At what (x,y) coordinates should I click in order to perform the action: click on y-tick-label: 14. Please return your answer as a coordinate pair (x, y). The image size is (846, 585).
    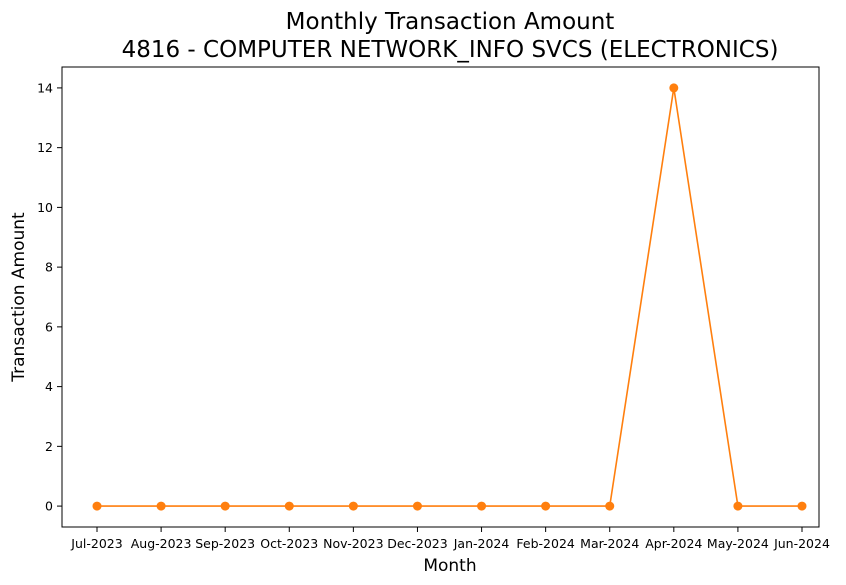
    Looking at the image, I should click on (45, 87).